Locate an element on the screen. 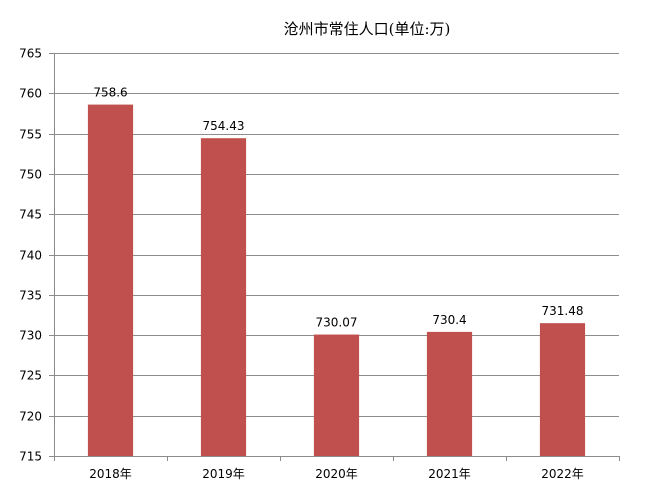 This screenshot has width=668, height=496. data-label: 731.48 is located at coordinates (563, 311).